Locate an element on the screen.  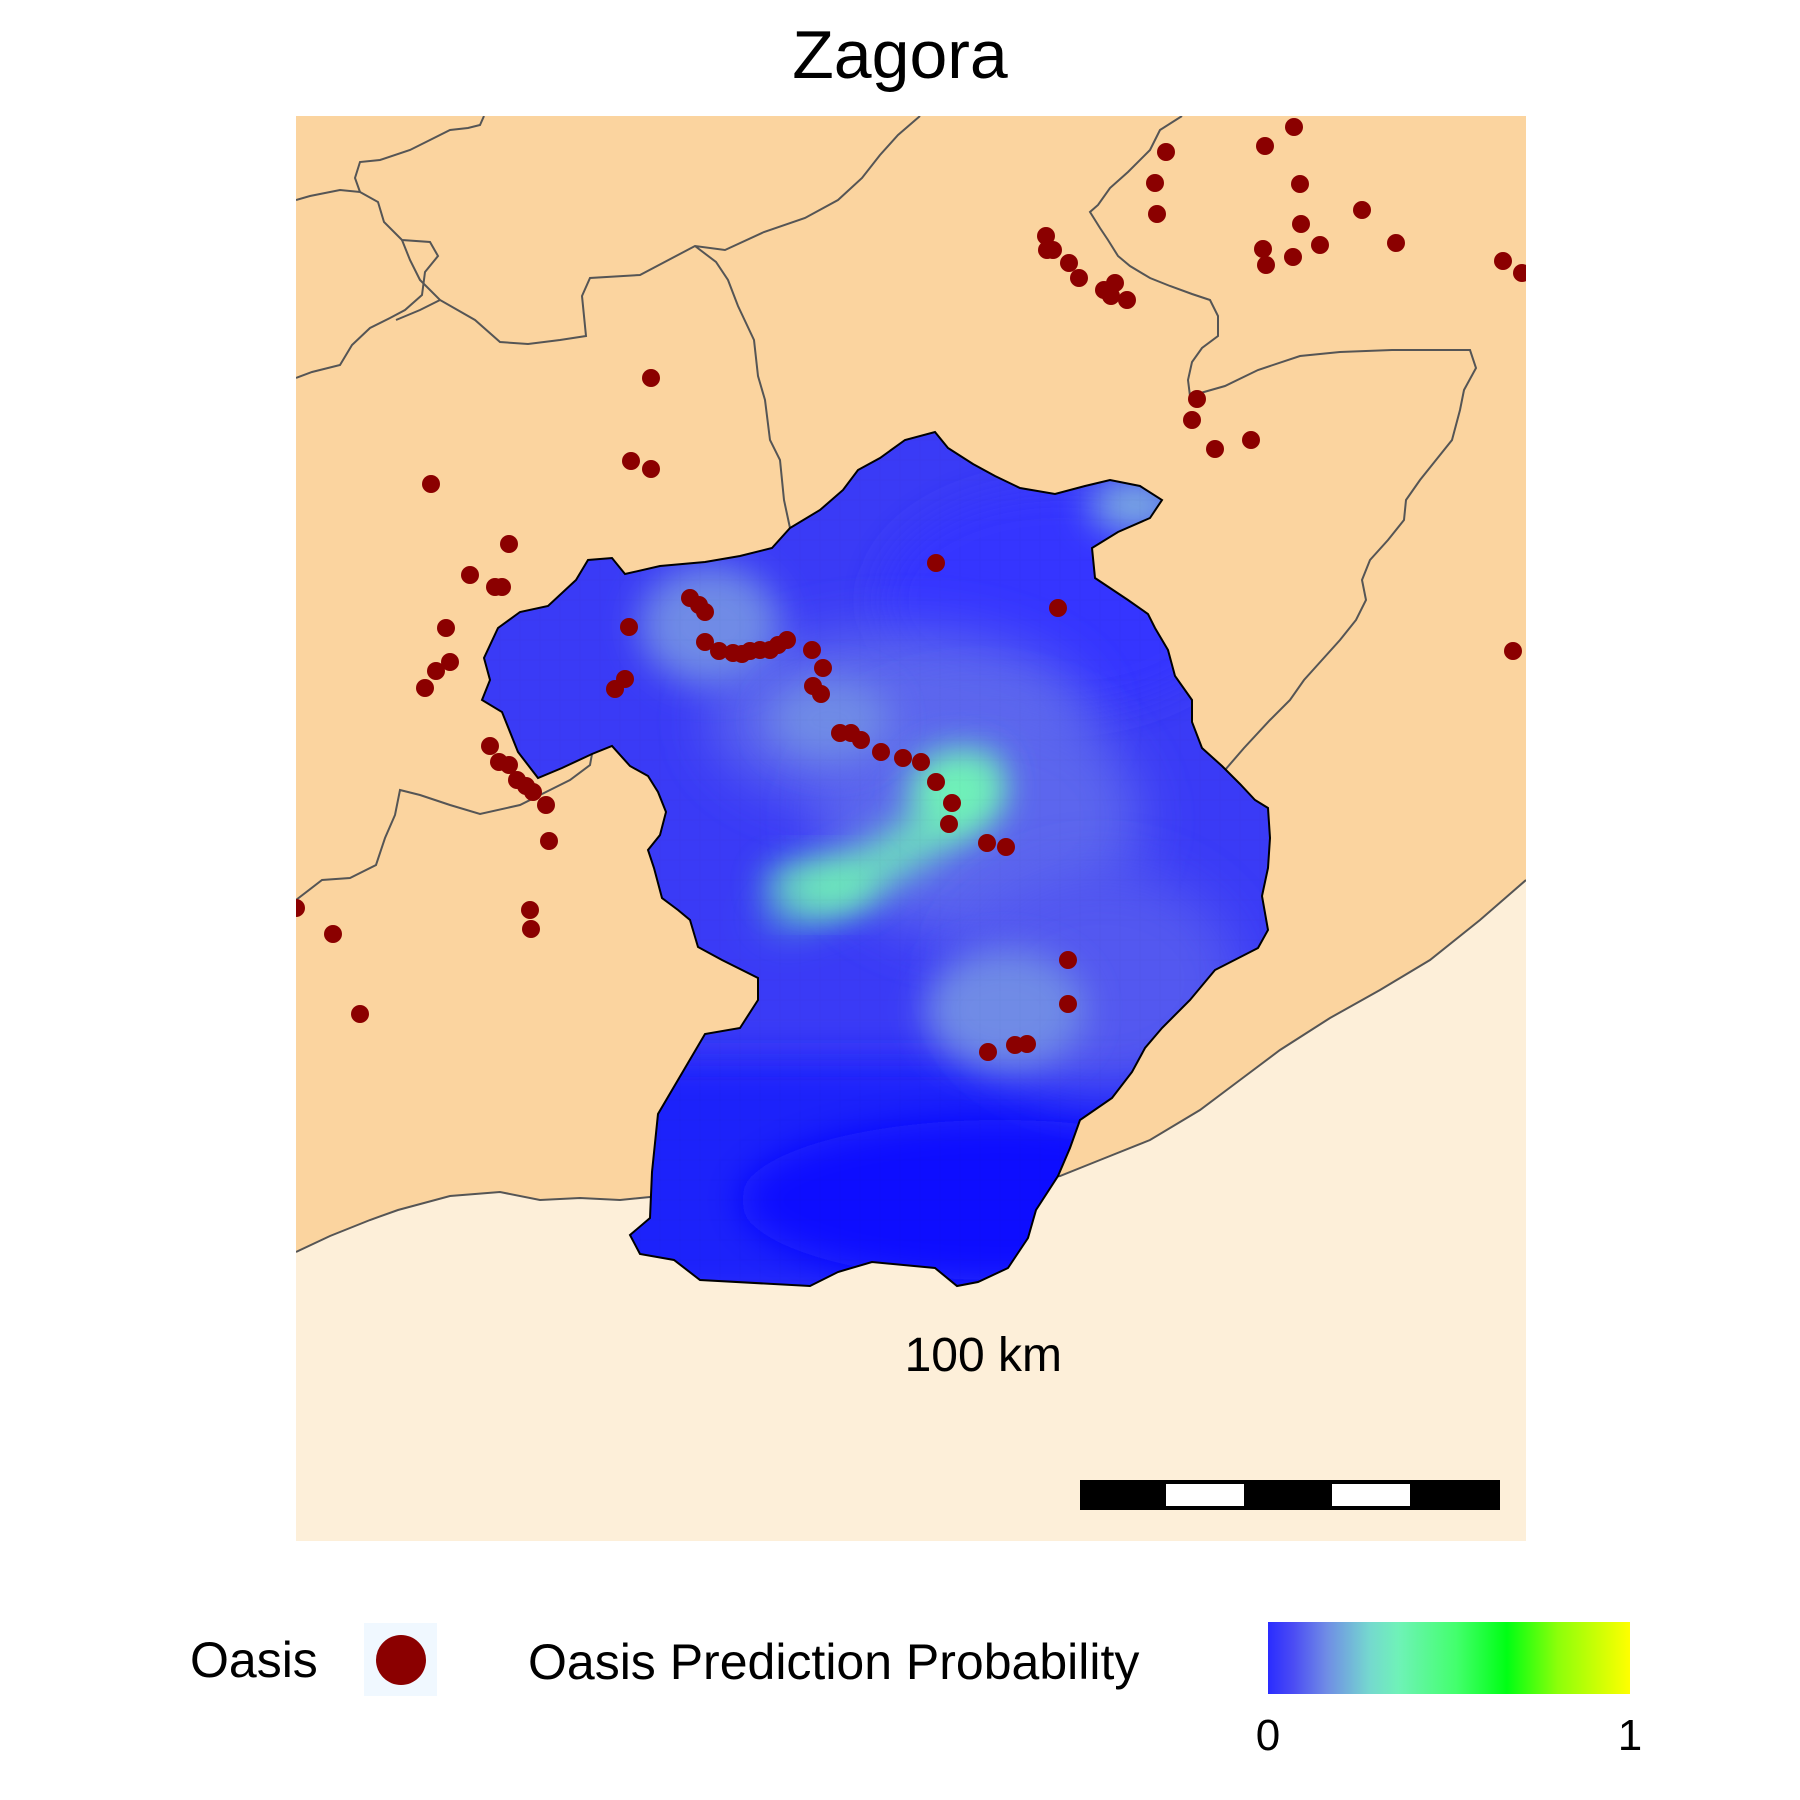
scale-bar is located at coordinates (1290, 1495).